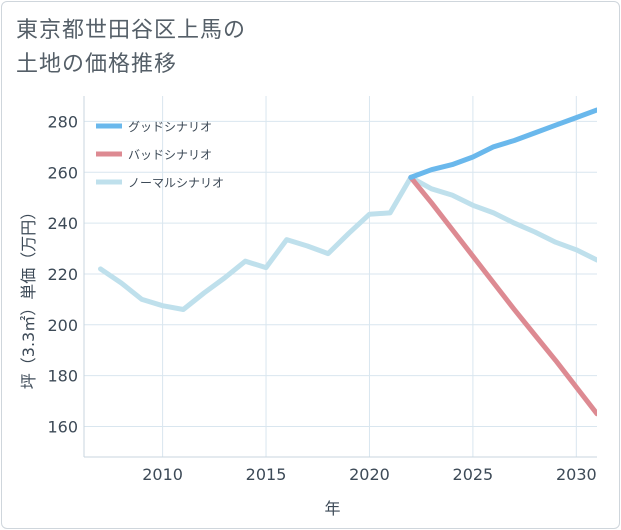 This screenshot has width=621, height=530. What do you see at coordinates (28, 296) in the screenshot?
I see `y-axis-label: 坪（3.3㎡）単価（万円）` at bounding box center [28, 296].